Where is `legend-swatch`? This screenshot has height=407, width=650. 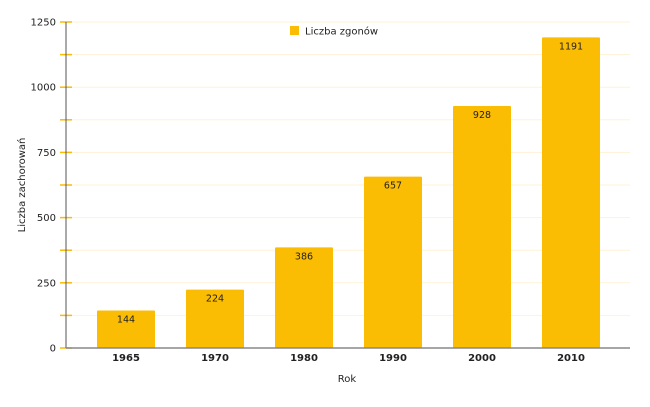 legend-swatch is located at coordinates (294, 30).